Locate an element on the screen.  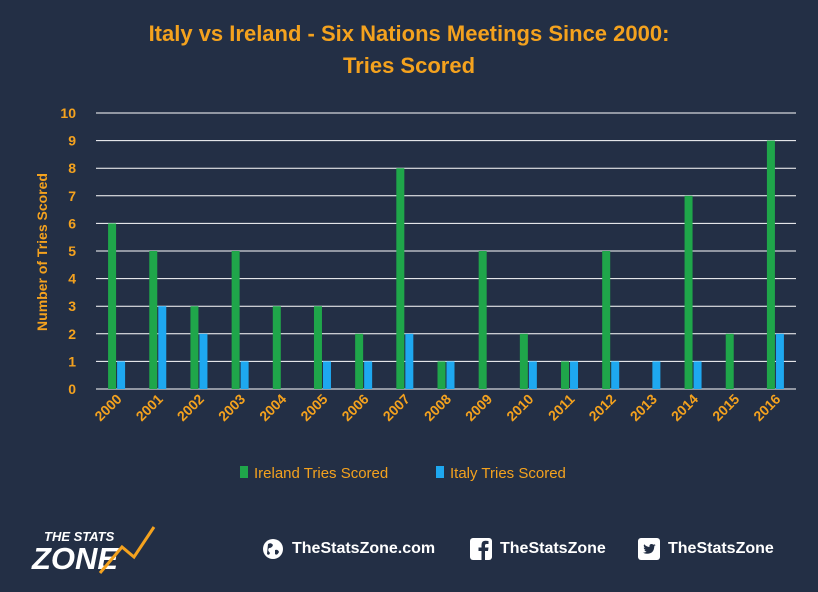
x-tick-label: 2013 is located at coordinates (643, 407).